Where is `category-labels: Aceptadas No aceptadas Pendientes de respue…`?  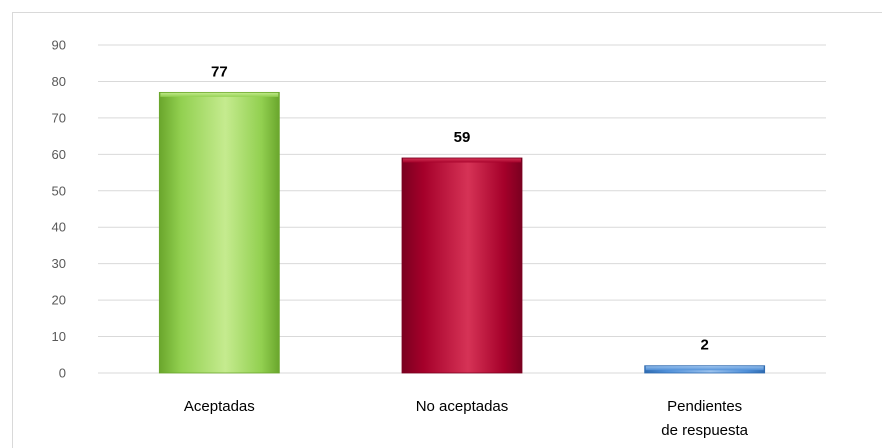 category-labels: Aceptadas No aceptadas Pendientes de respue… is located at coordinates (466, 418).